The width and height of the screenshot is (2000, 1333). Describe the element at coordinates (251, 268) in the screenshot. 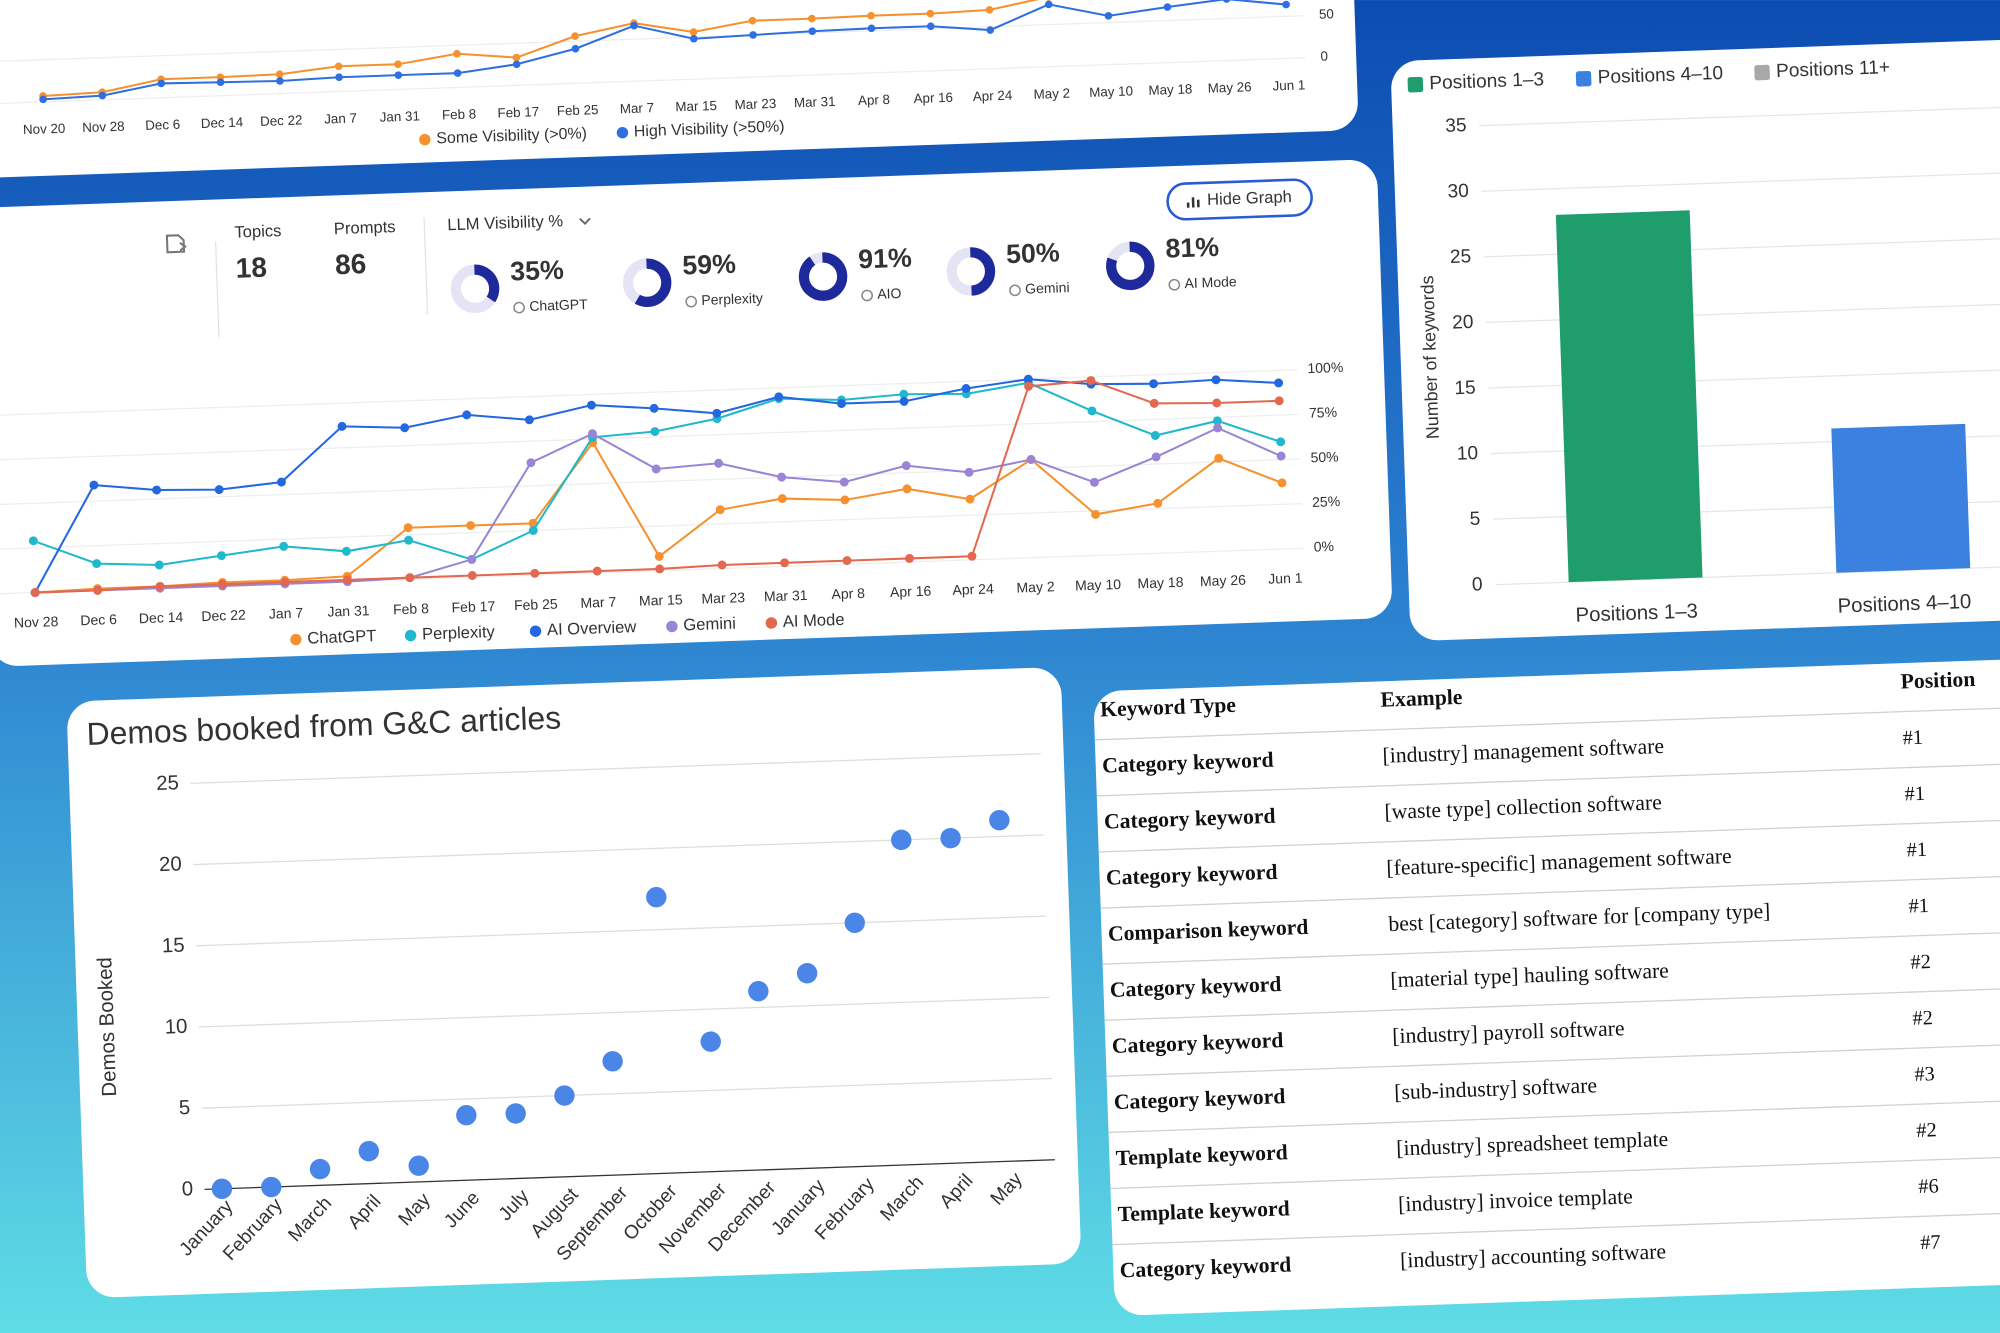

I see `stat-value: 18` at that location.